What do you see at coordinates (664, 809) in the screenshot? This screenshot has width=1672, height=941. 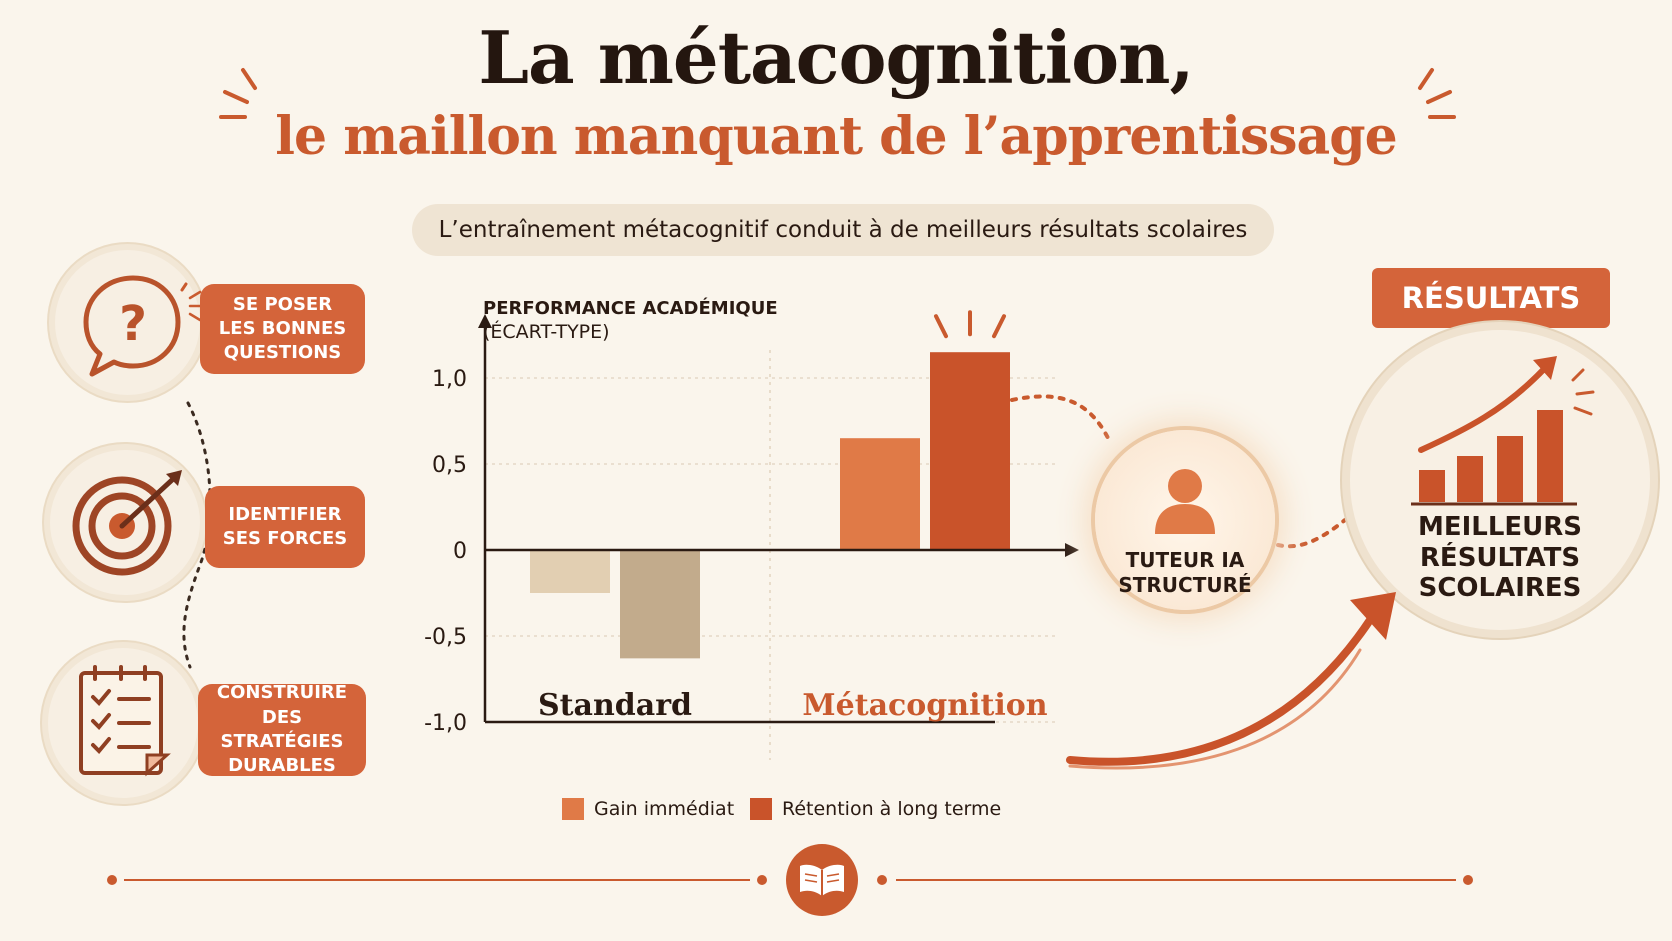 I see `legend-label-gain: Gain immédiat` at bounding box center [664, 809].